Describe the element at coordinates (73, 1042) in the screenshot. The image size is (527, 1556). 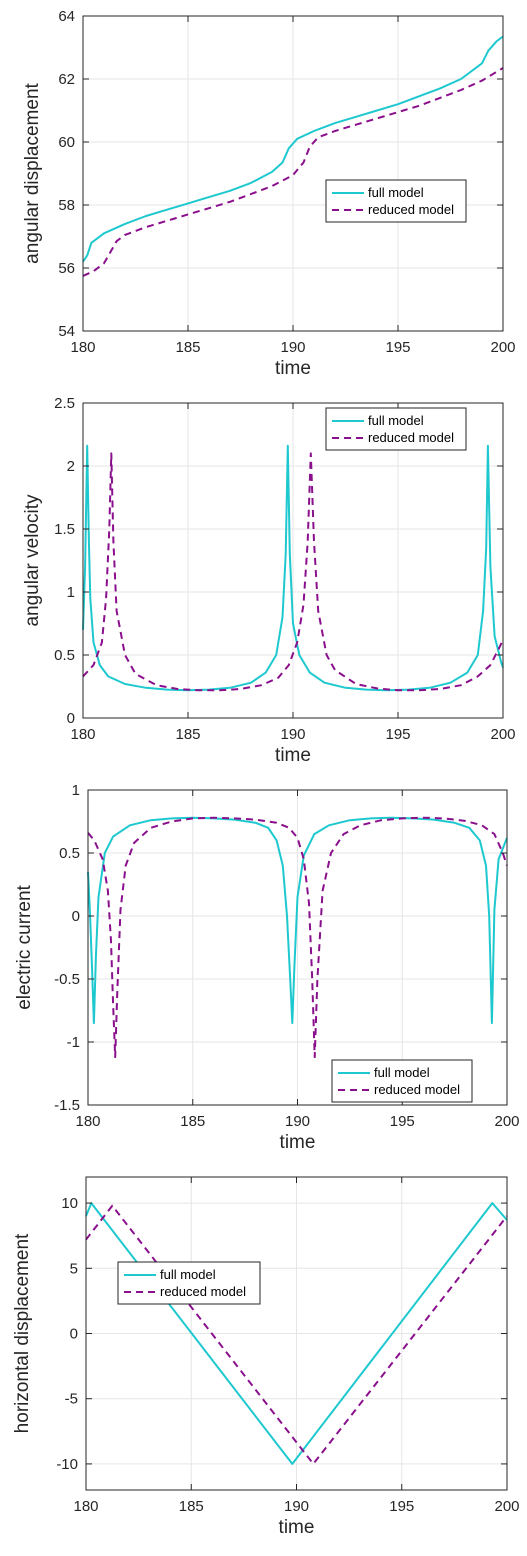
I see `y-tick-label: -1` at that location.